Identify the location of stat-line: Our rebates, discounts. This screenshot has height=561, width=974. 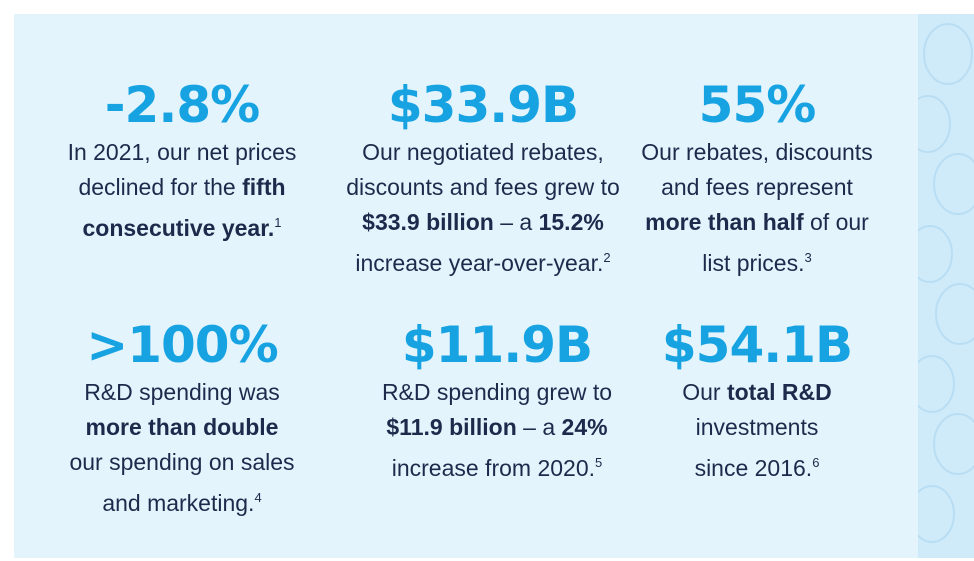
(757, 152).